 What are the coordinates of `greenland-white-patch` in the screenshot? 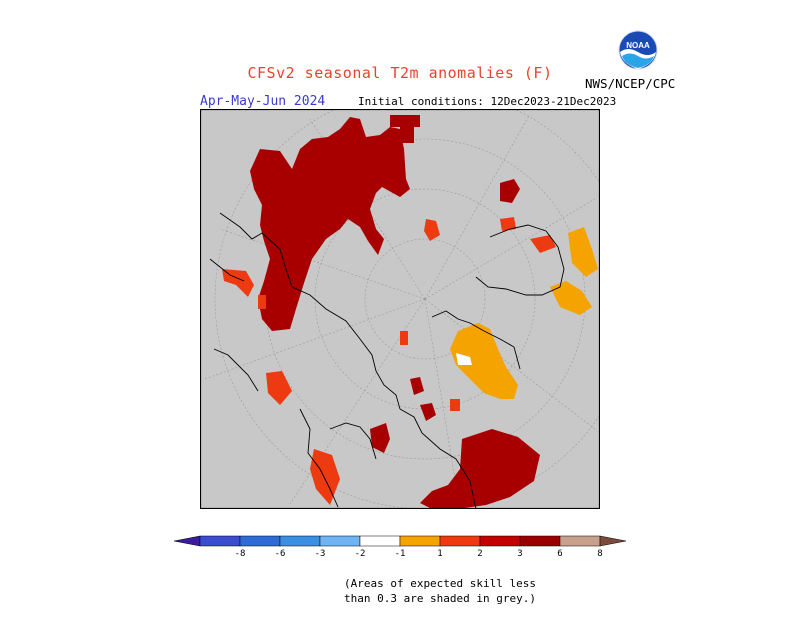 It's located at (464, 359).